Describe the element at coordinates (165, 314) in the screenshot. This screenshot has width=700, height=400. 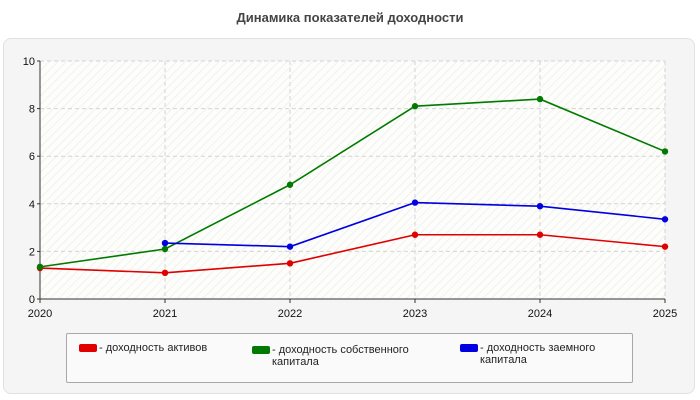
I see `x-tick-label: 2021` at that location.